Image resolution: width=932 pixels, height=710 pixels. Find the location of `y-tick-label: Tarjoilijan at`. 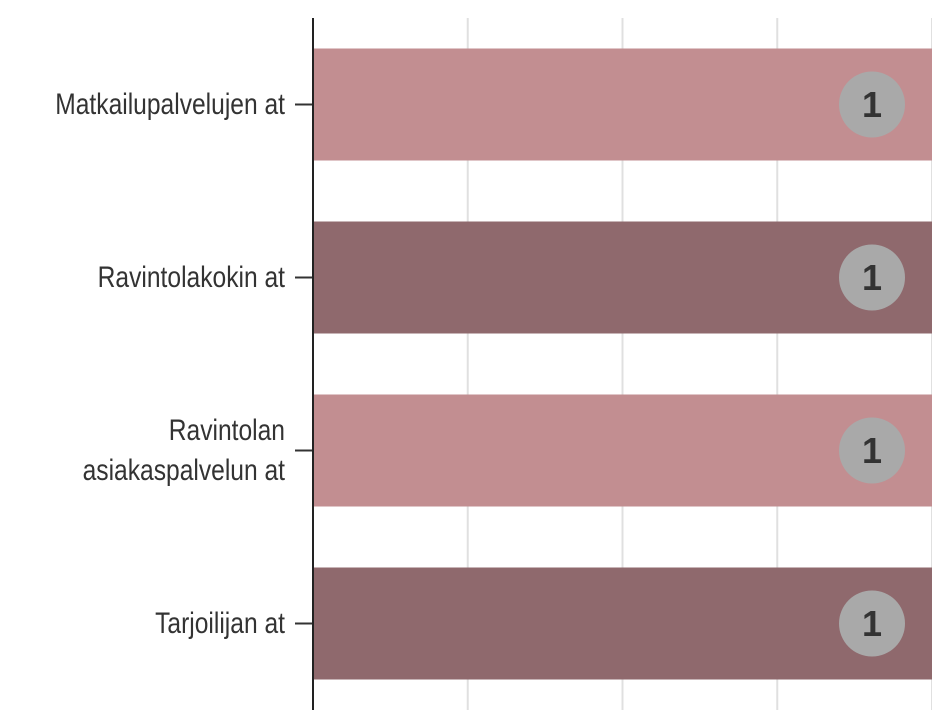

y-tick-label: Tarjoilijan at is located at coordinates (220, 623).